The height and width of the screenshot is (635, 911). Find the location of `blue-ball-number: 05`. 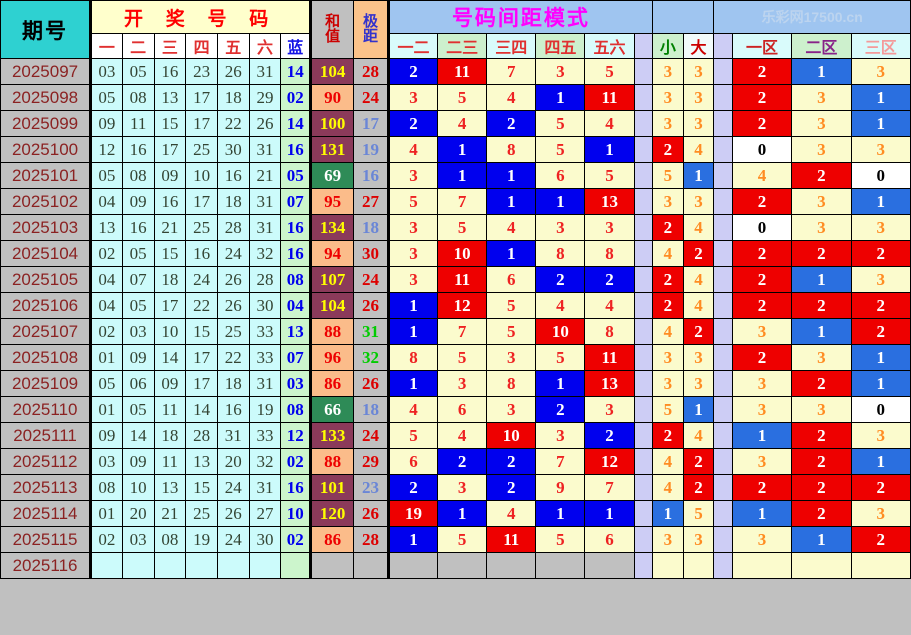

blue-ball-number: 05 is located at coordinates (296, 175).